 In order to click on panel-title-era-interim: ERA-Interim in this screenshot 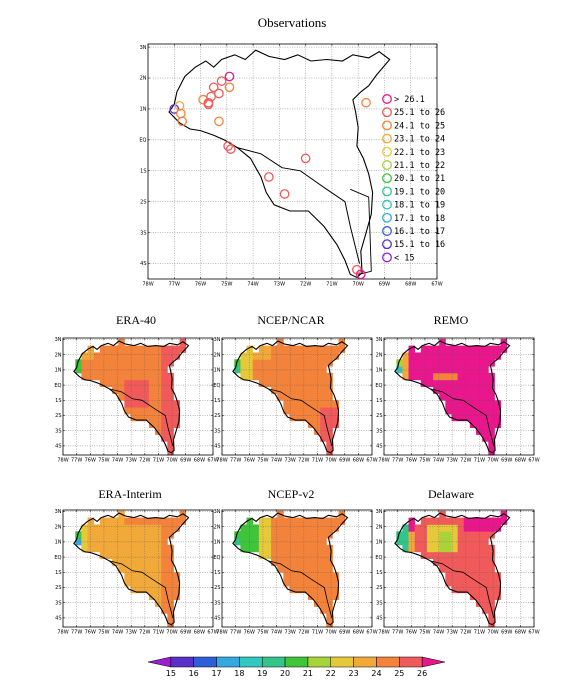, I will do `click(130, 494)`.